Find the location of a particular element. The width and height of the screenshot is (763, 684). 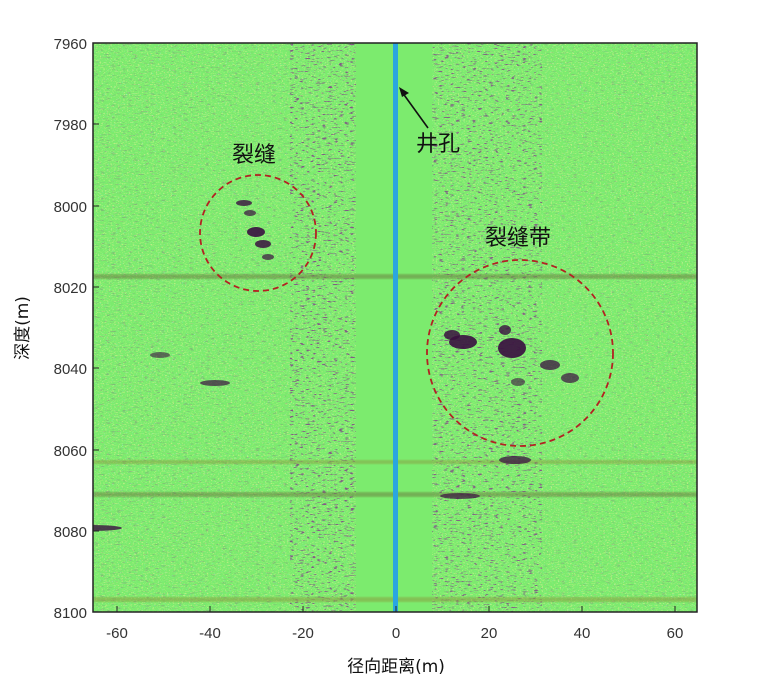

arrow-head-icon is located at coordinates (404, 92).